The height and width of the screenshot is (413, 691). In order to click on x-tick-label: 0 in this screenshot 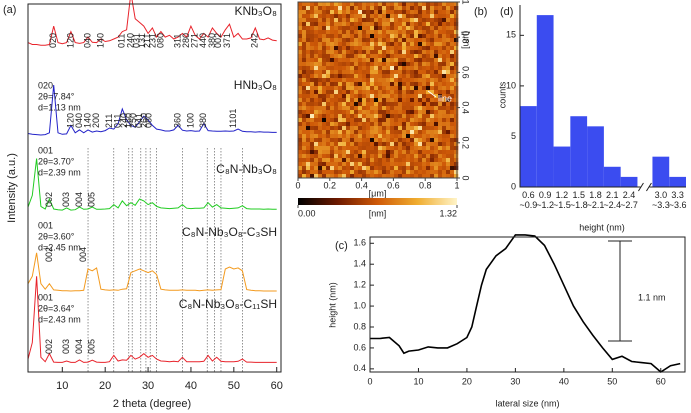, I will do `click(369, 381)`.